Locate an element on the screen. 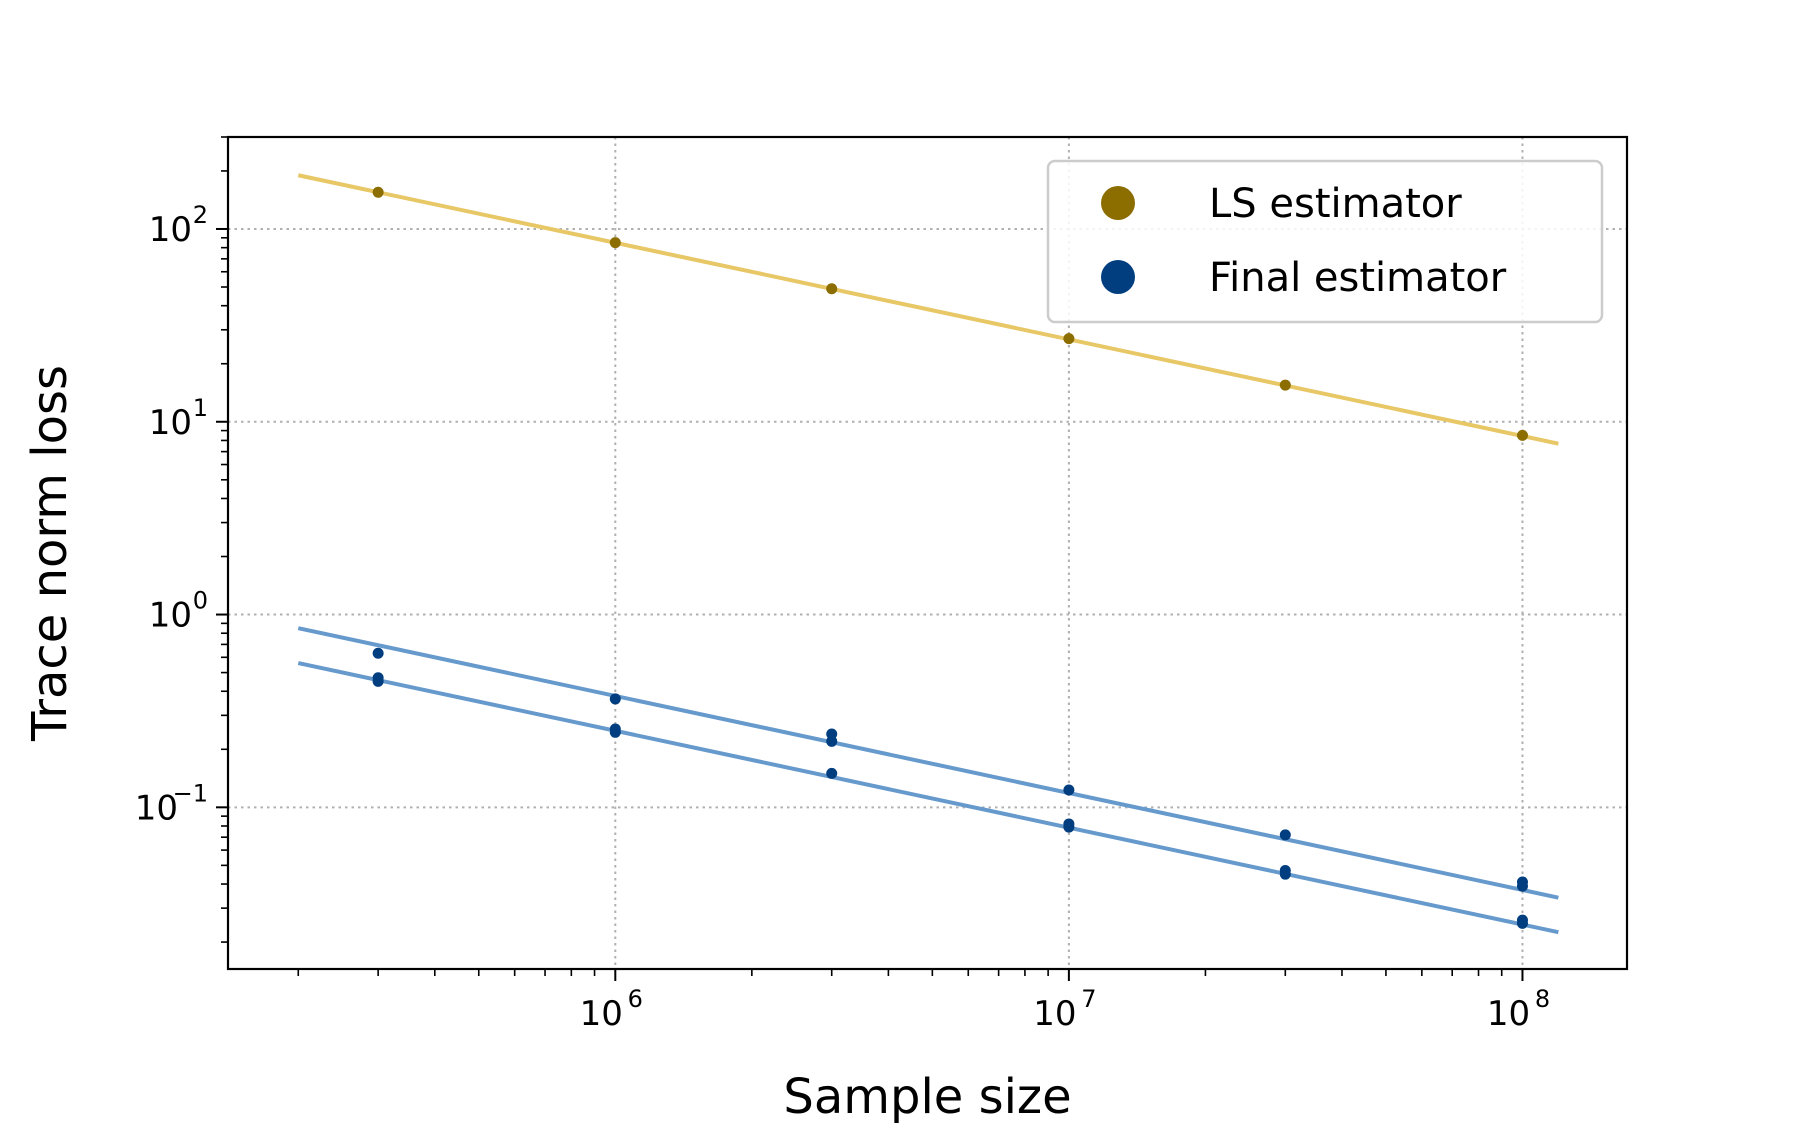 This screenshot has height=1137, width=1800. x-tick-exponent: 8 is located at coordinates (1542, 999).